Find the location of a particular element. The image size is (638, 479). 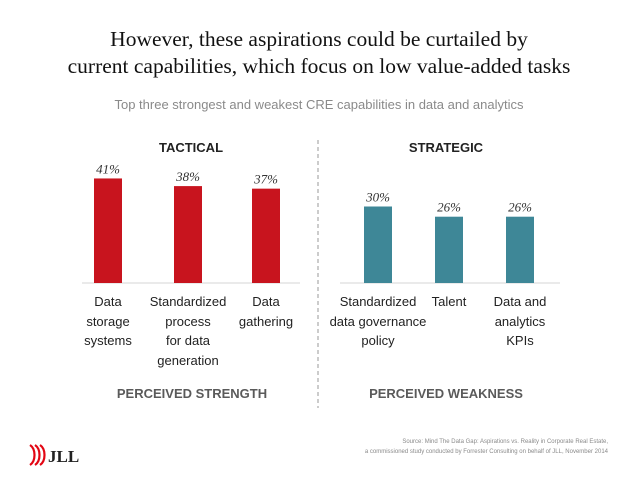

bar-value-label-6: 26% is located at coordinates (520, 207).